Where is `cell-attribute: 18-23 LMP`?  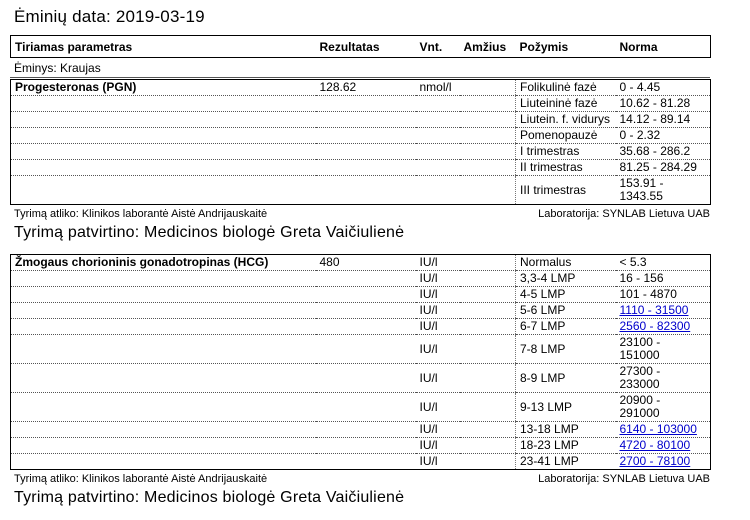
cell-attribute: 18-23 LMP is located at coordinates (565, 445).